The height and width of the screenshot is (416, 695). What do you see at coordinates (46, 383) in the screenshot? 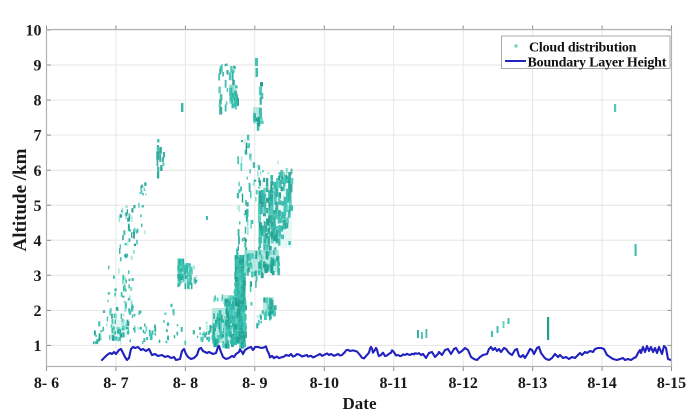
I see `svg-text: 8- 6` at bounding box center [46, 383].